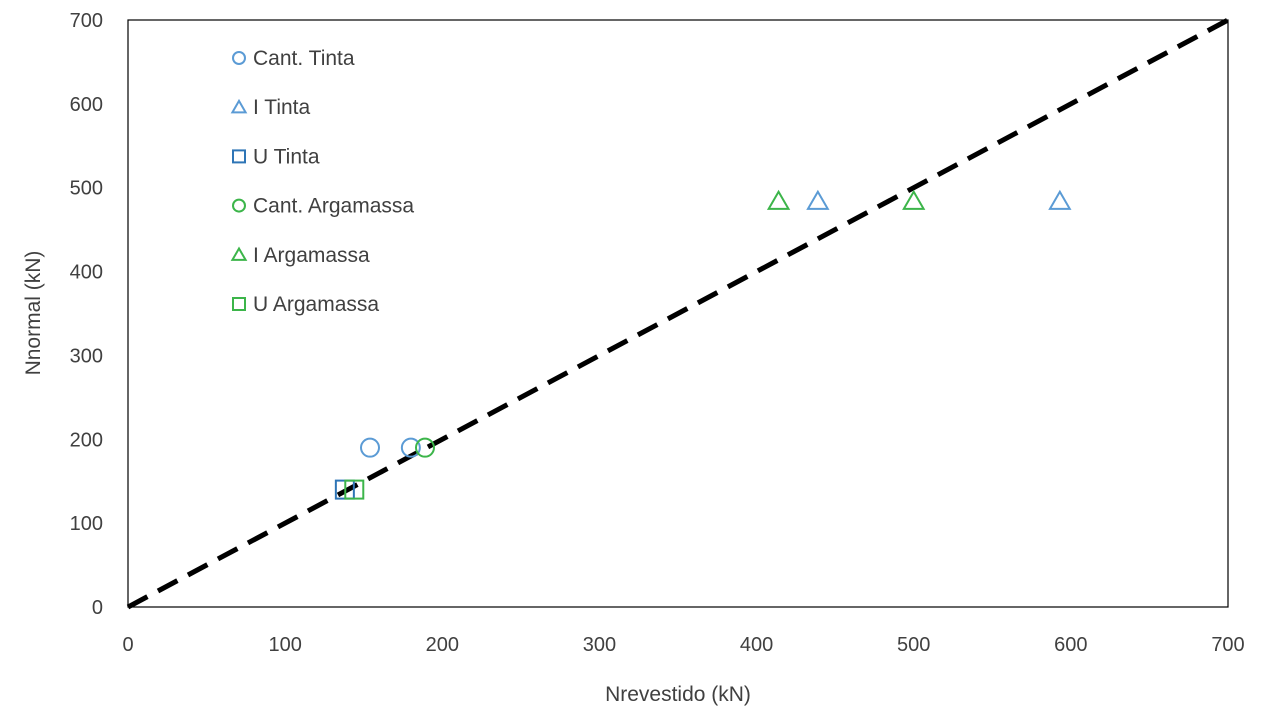 The height and width of the screenshot is (707, 1271). What do you see at coordinates (86, 105) in the screenshot?
I see `y-tick-label: 600` at bounding box center [86, 105].